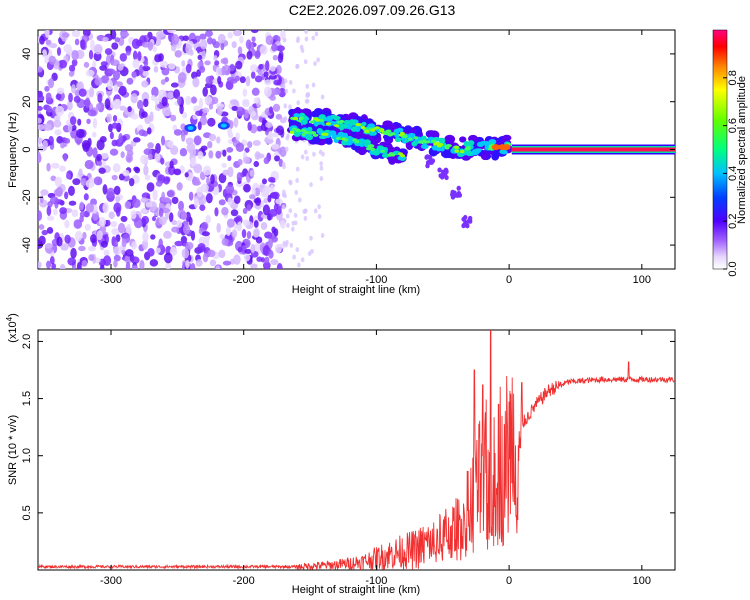 Image resolution: width=750 pixels, height=600 pixels. What do you see at coordinates (356, 590) in the screenshot?
I see `snr-x-axis-label: Height of straight line (km)` at bounding box center [356, 590].